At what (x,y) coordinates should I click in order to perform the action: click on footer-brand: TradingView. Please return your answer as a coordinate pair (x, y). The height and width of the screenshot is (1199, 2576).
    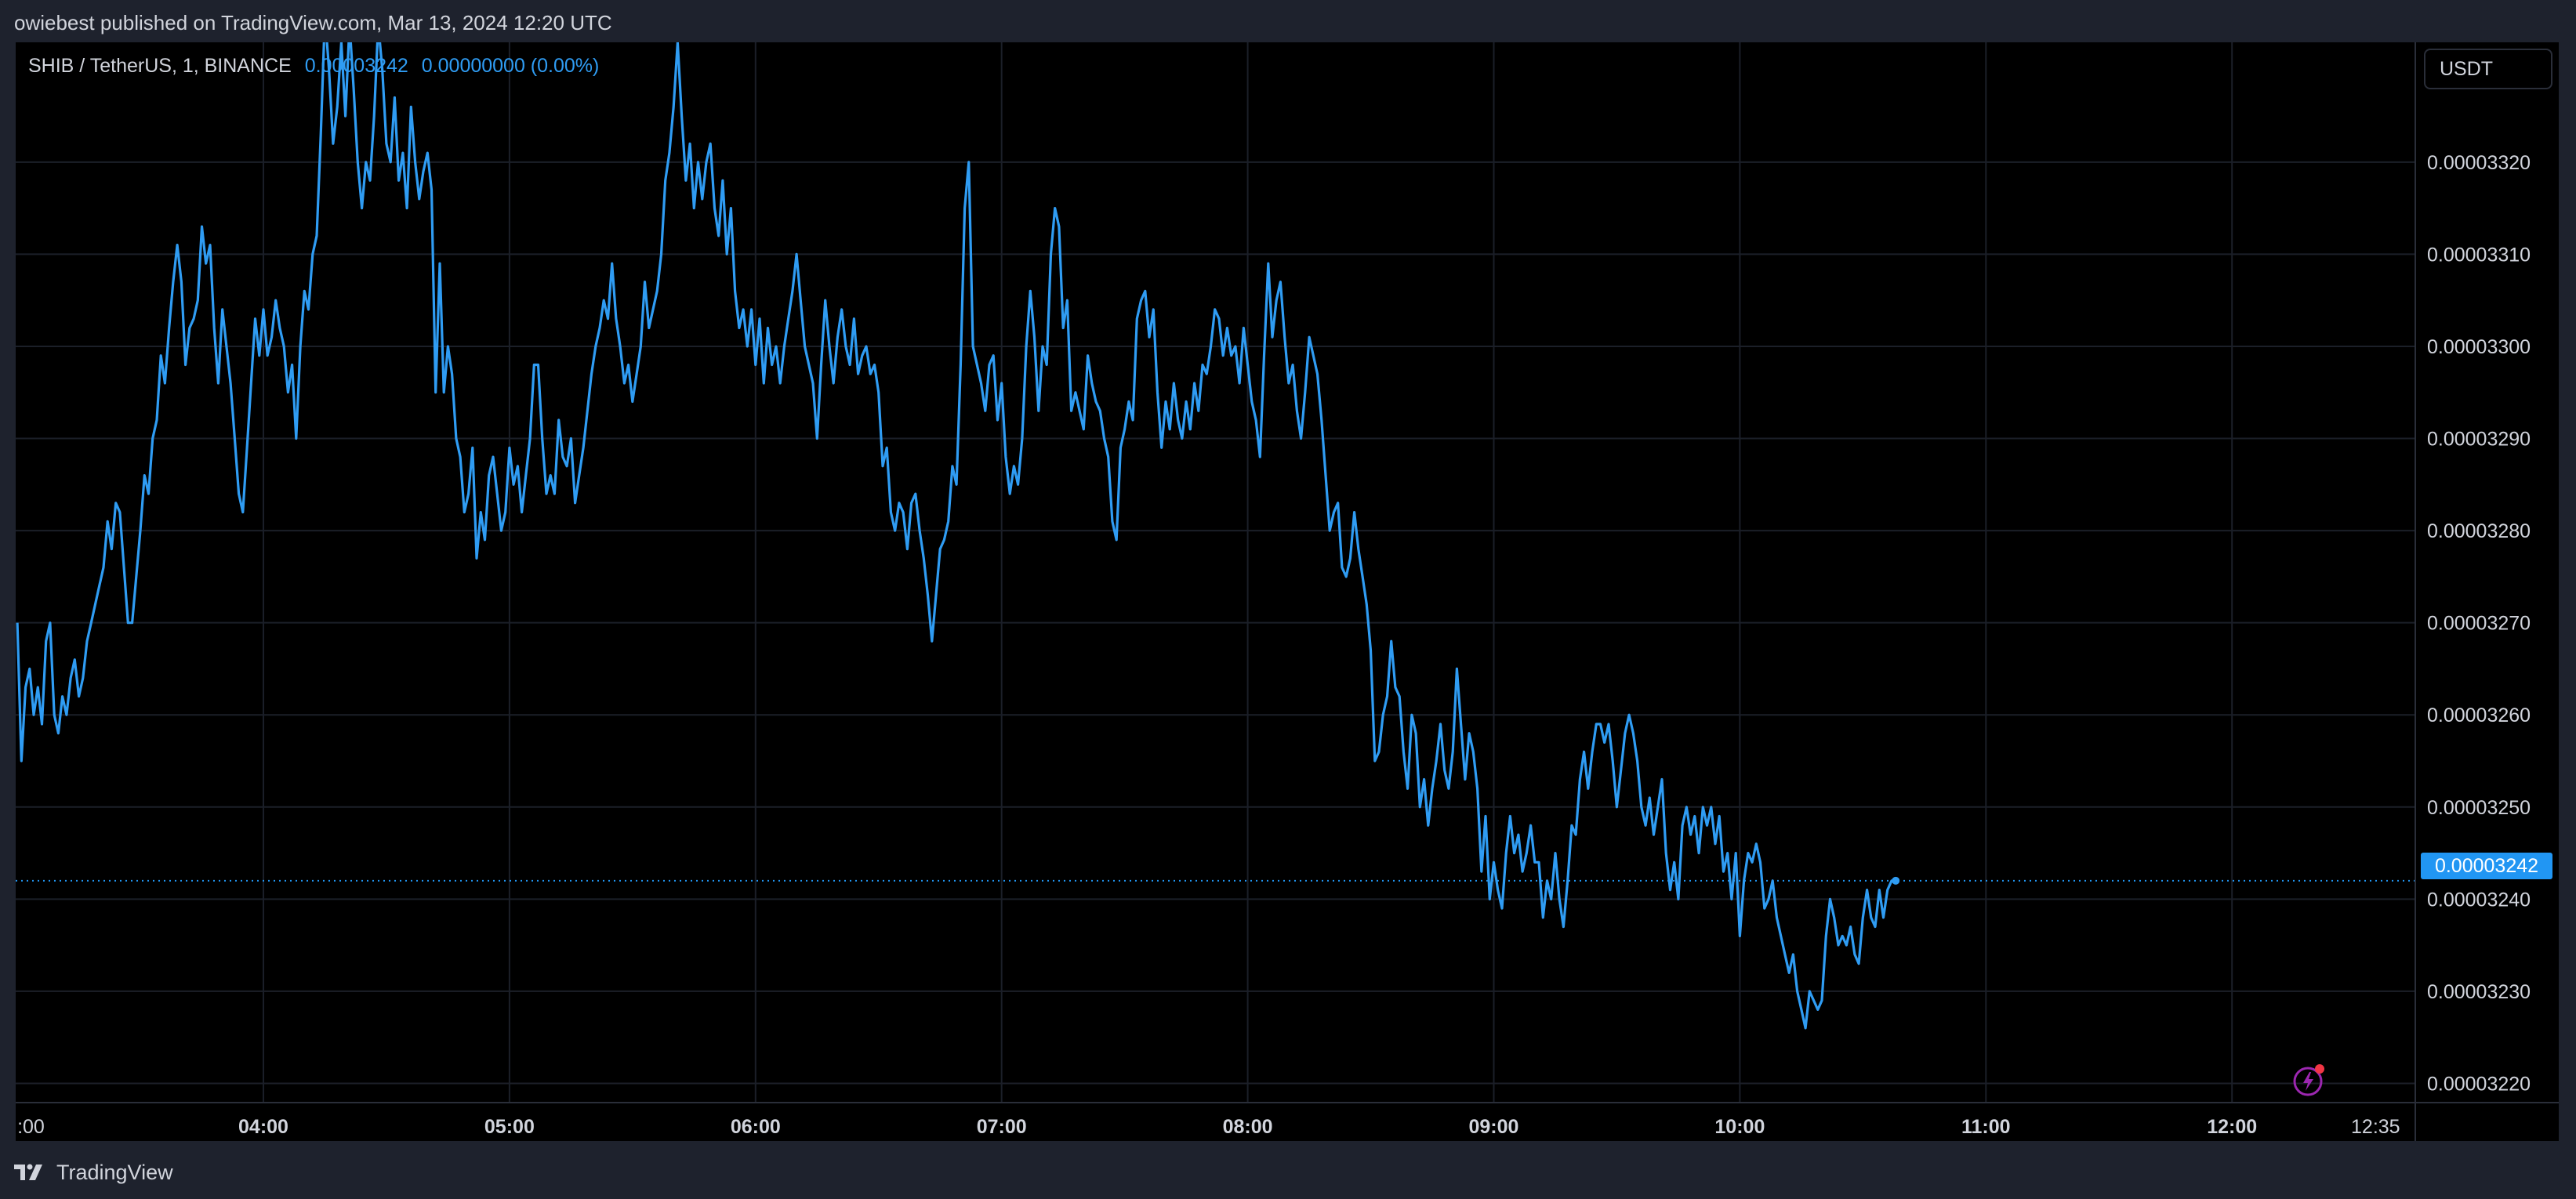
    Looking at the image, I should click on (114, 1172).